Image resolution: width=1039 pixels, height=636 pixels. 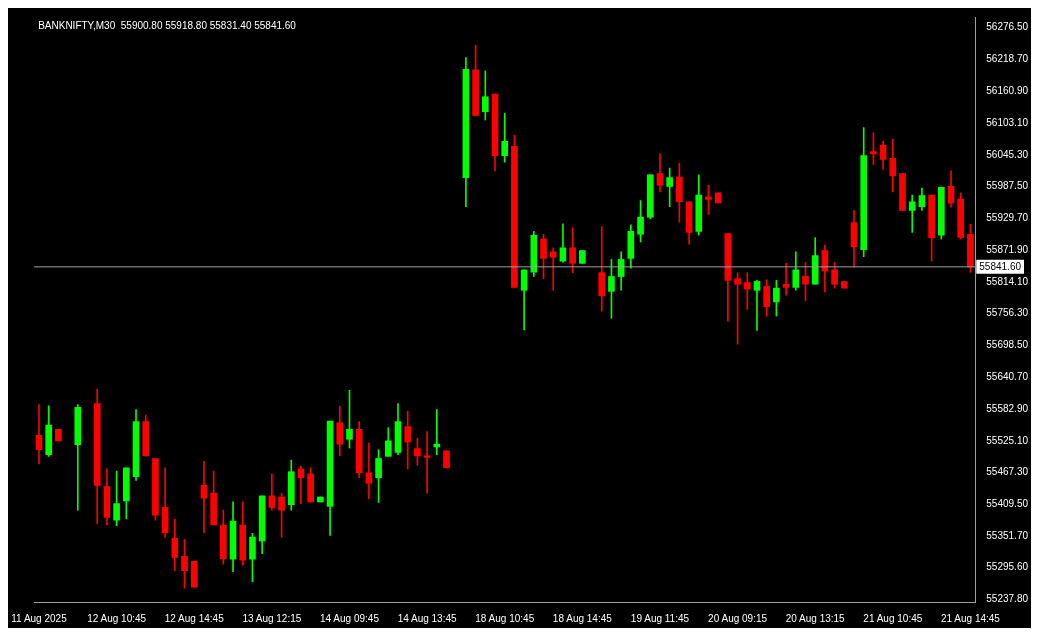 I want to click on x-tick-label: 19 Aug 11:45, so click(x=660, y=618).